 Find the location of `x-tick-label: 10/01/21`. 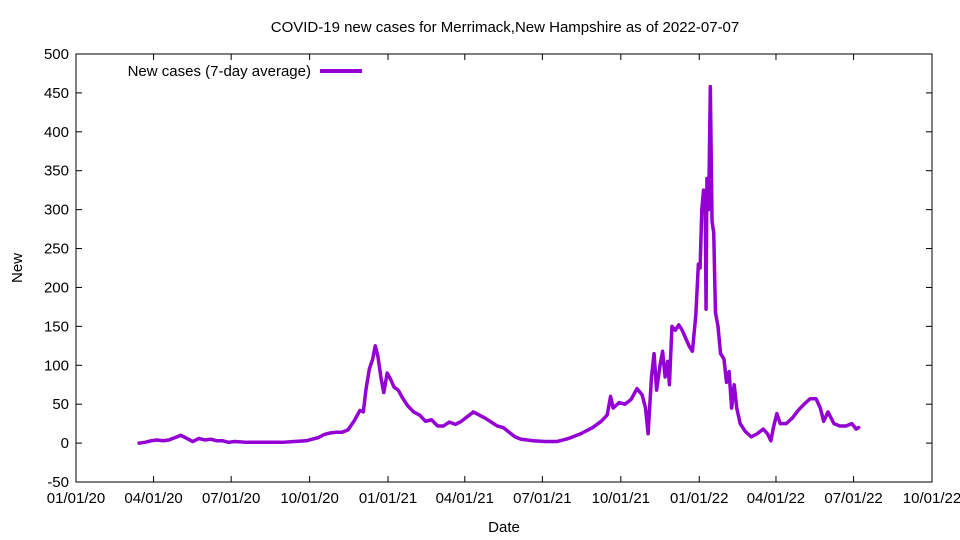

x-tick-label: 10/01/21 is located at coordinates (621, 498).